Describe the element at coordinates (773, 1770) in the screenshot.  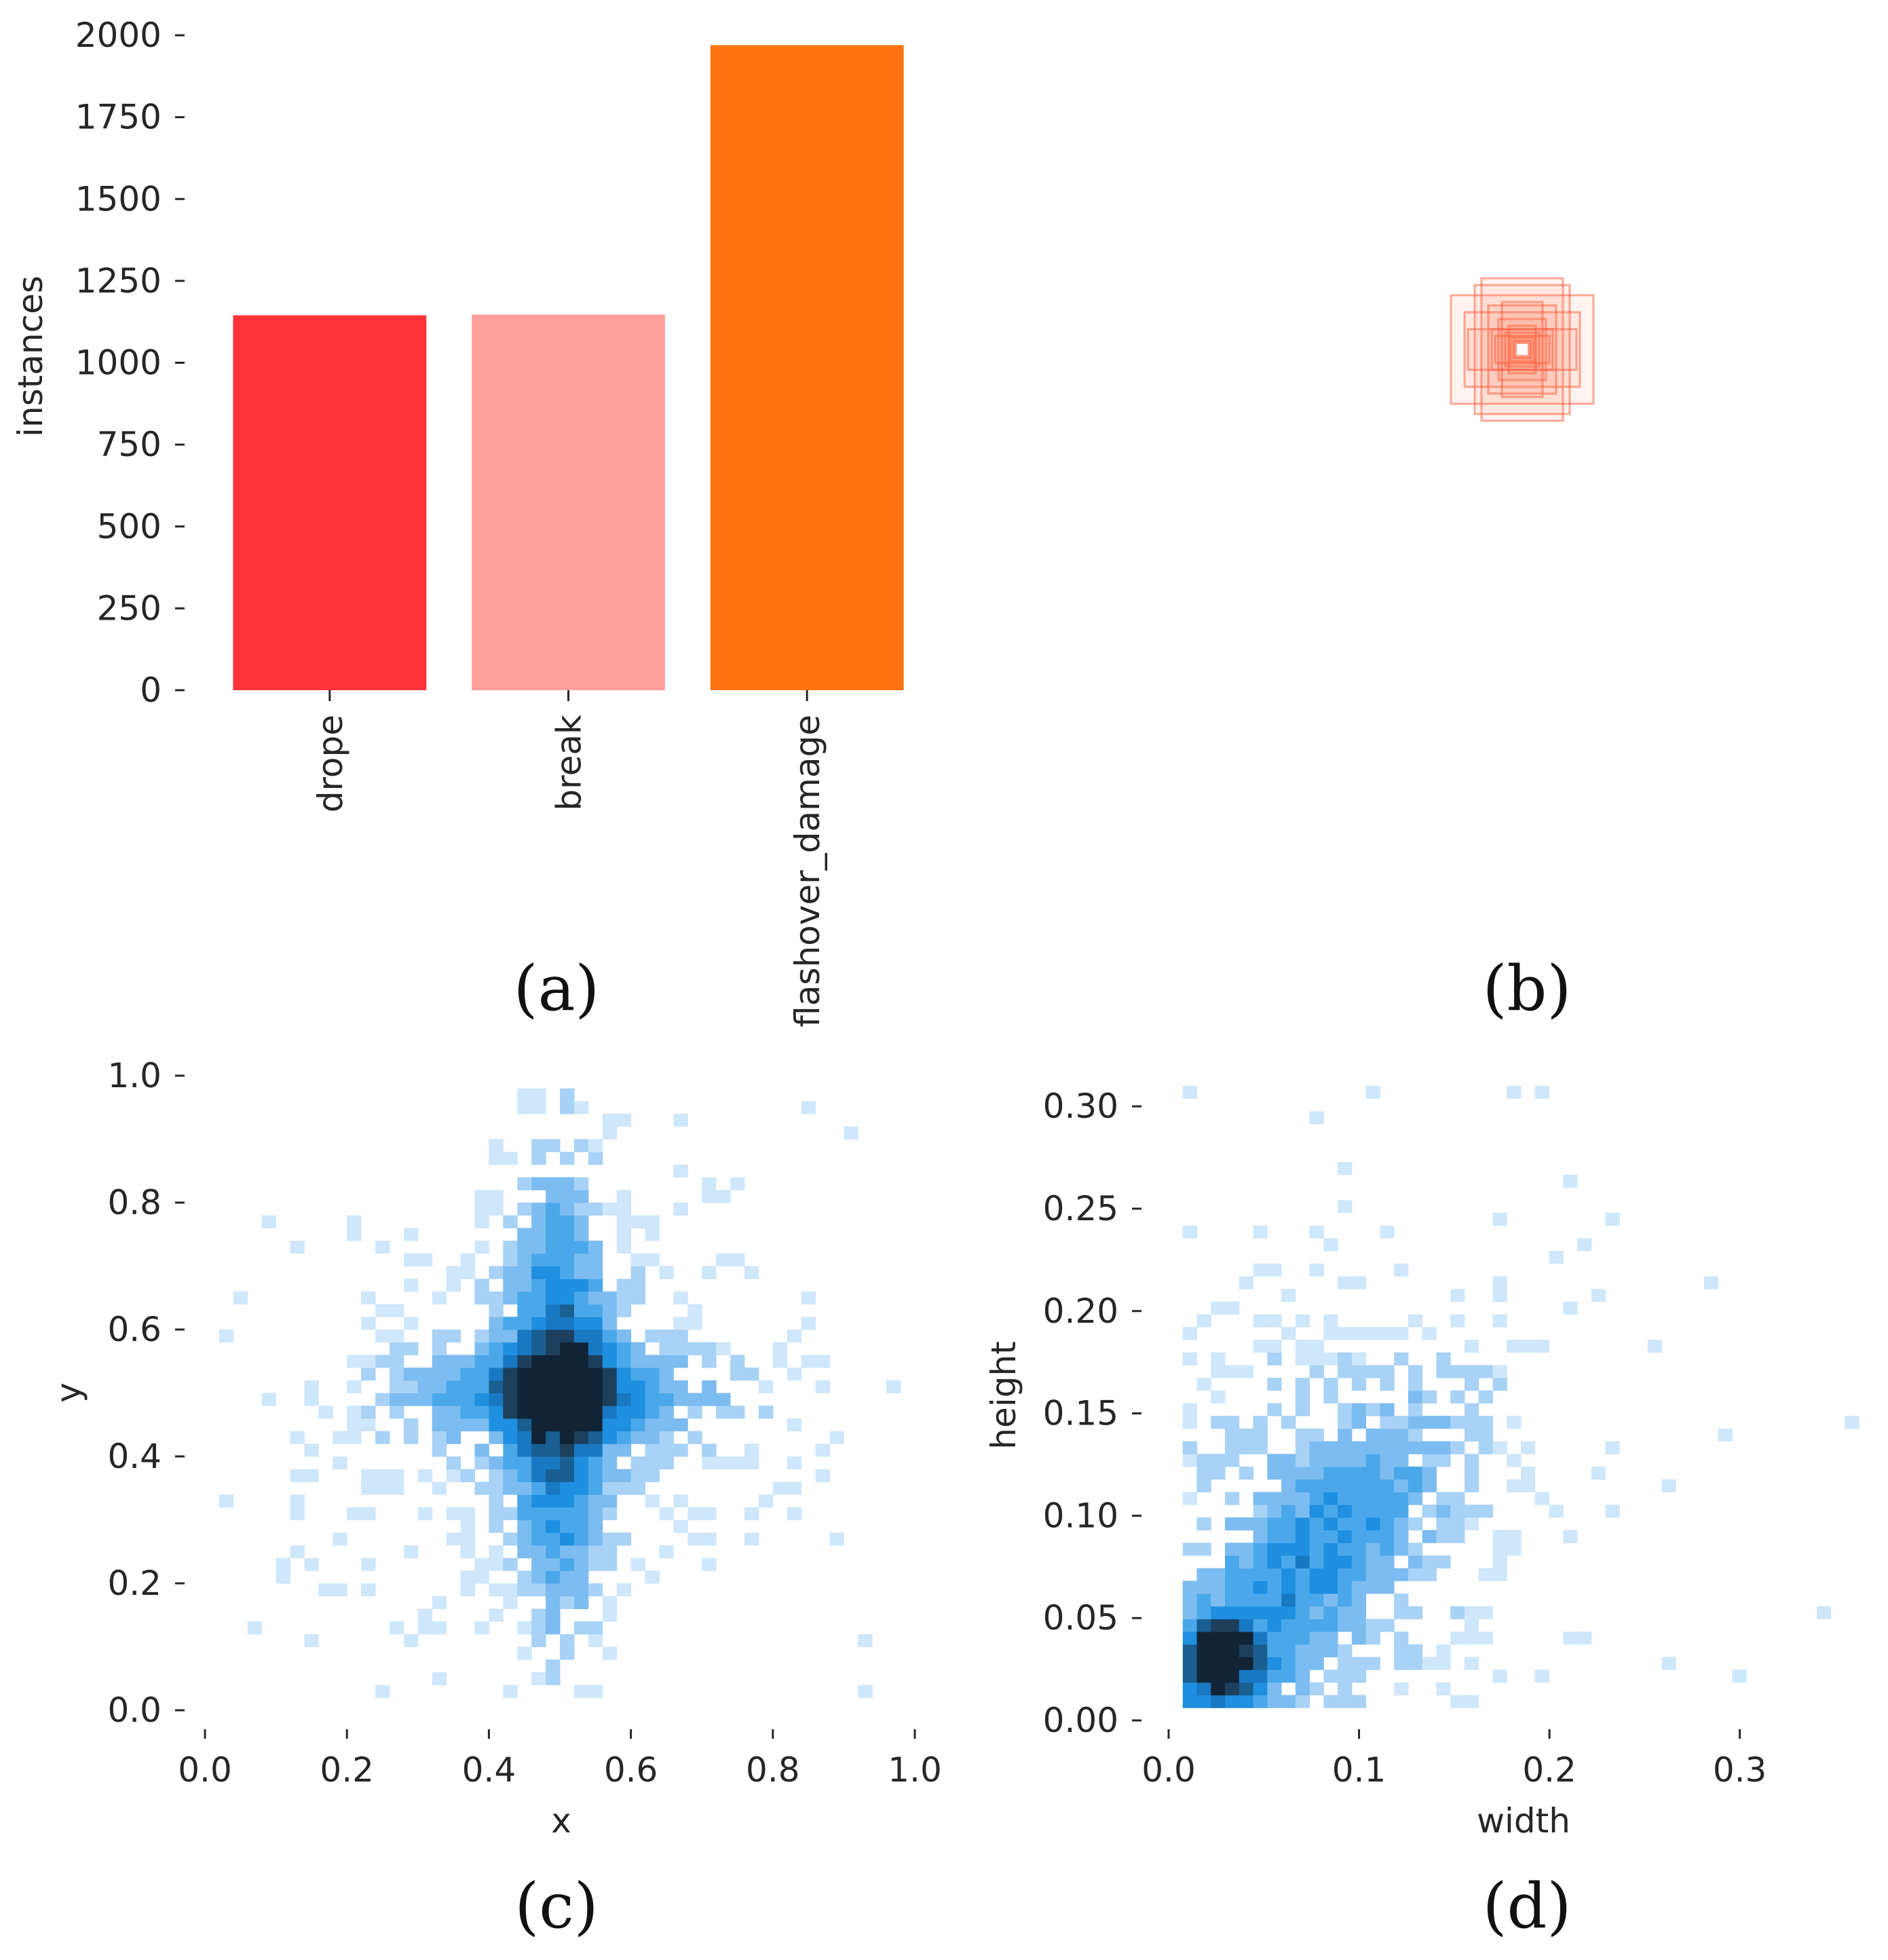
I see `panel-c-x-tick-label: 0.8` at that location.